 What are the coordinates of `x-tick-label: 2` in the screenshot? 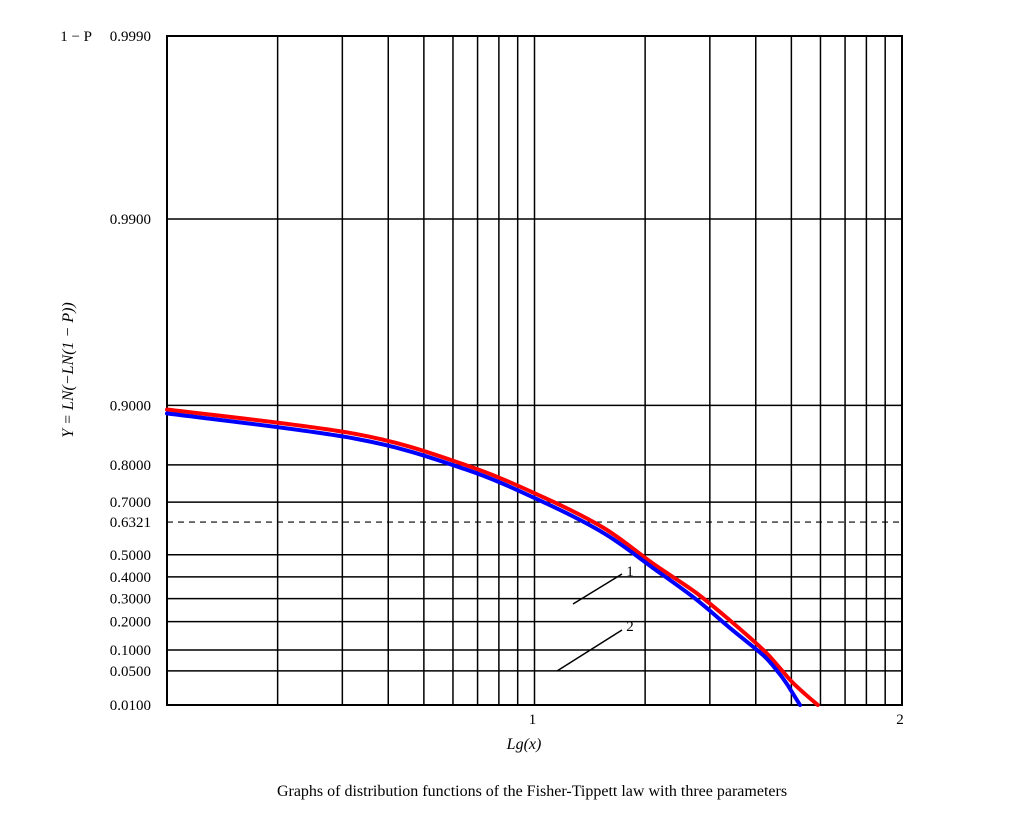 It's located at (900, 720).